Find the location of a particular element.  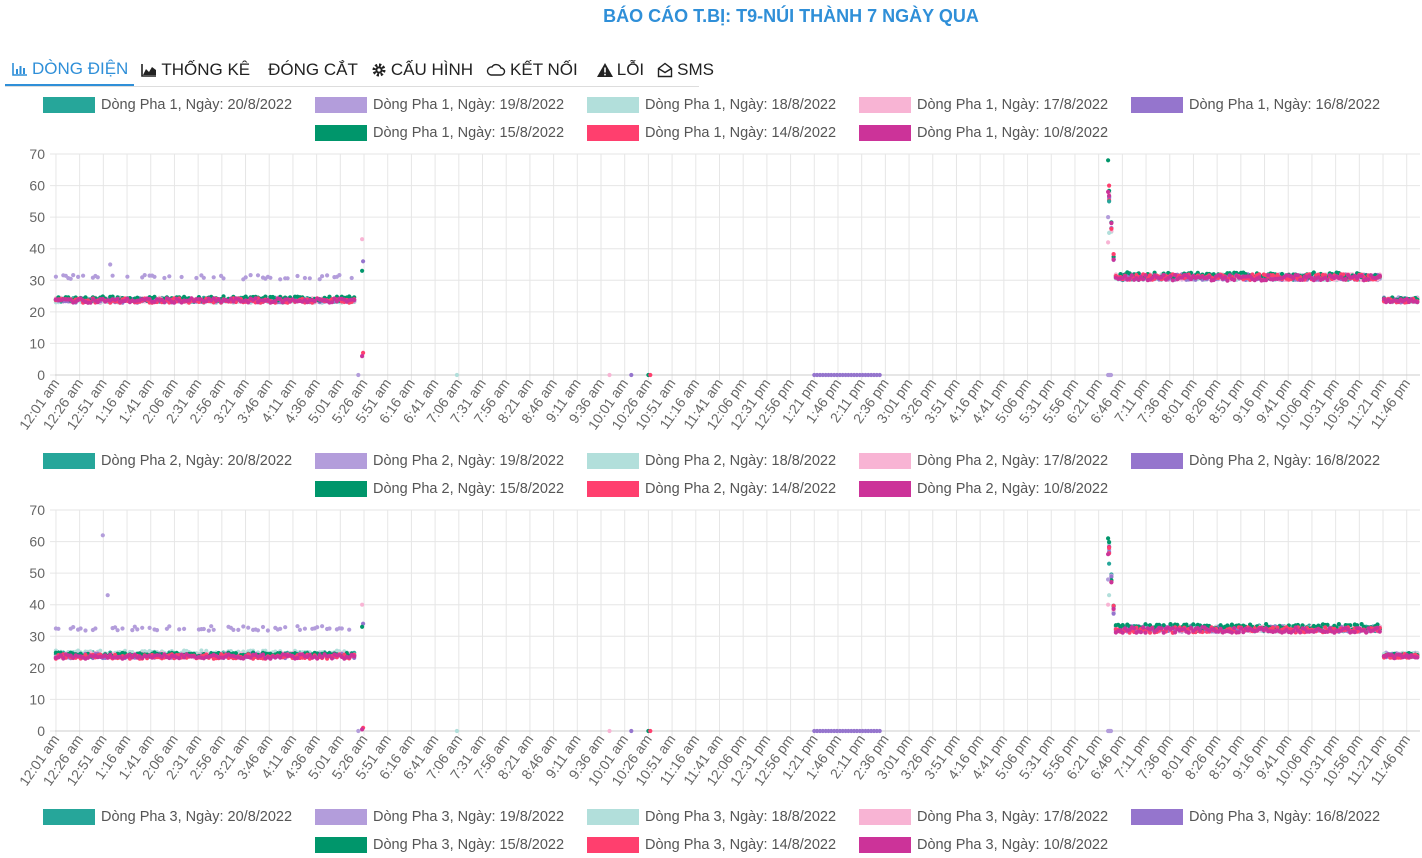

legend-item: Dòng Pha 1, Ngày: 16/8/2022 is located at coordinates (1255, 105).